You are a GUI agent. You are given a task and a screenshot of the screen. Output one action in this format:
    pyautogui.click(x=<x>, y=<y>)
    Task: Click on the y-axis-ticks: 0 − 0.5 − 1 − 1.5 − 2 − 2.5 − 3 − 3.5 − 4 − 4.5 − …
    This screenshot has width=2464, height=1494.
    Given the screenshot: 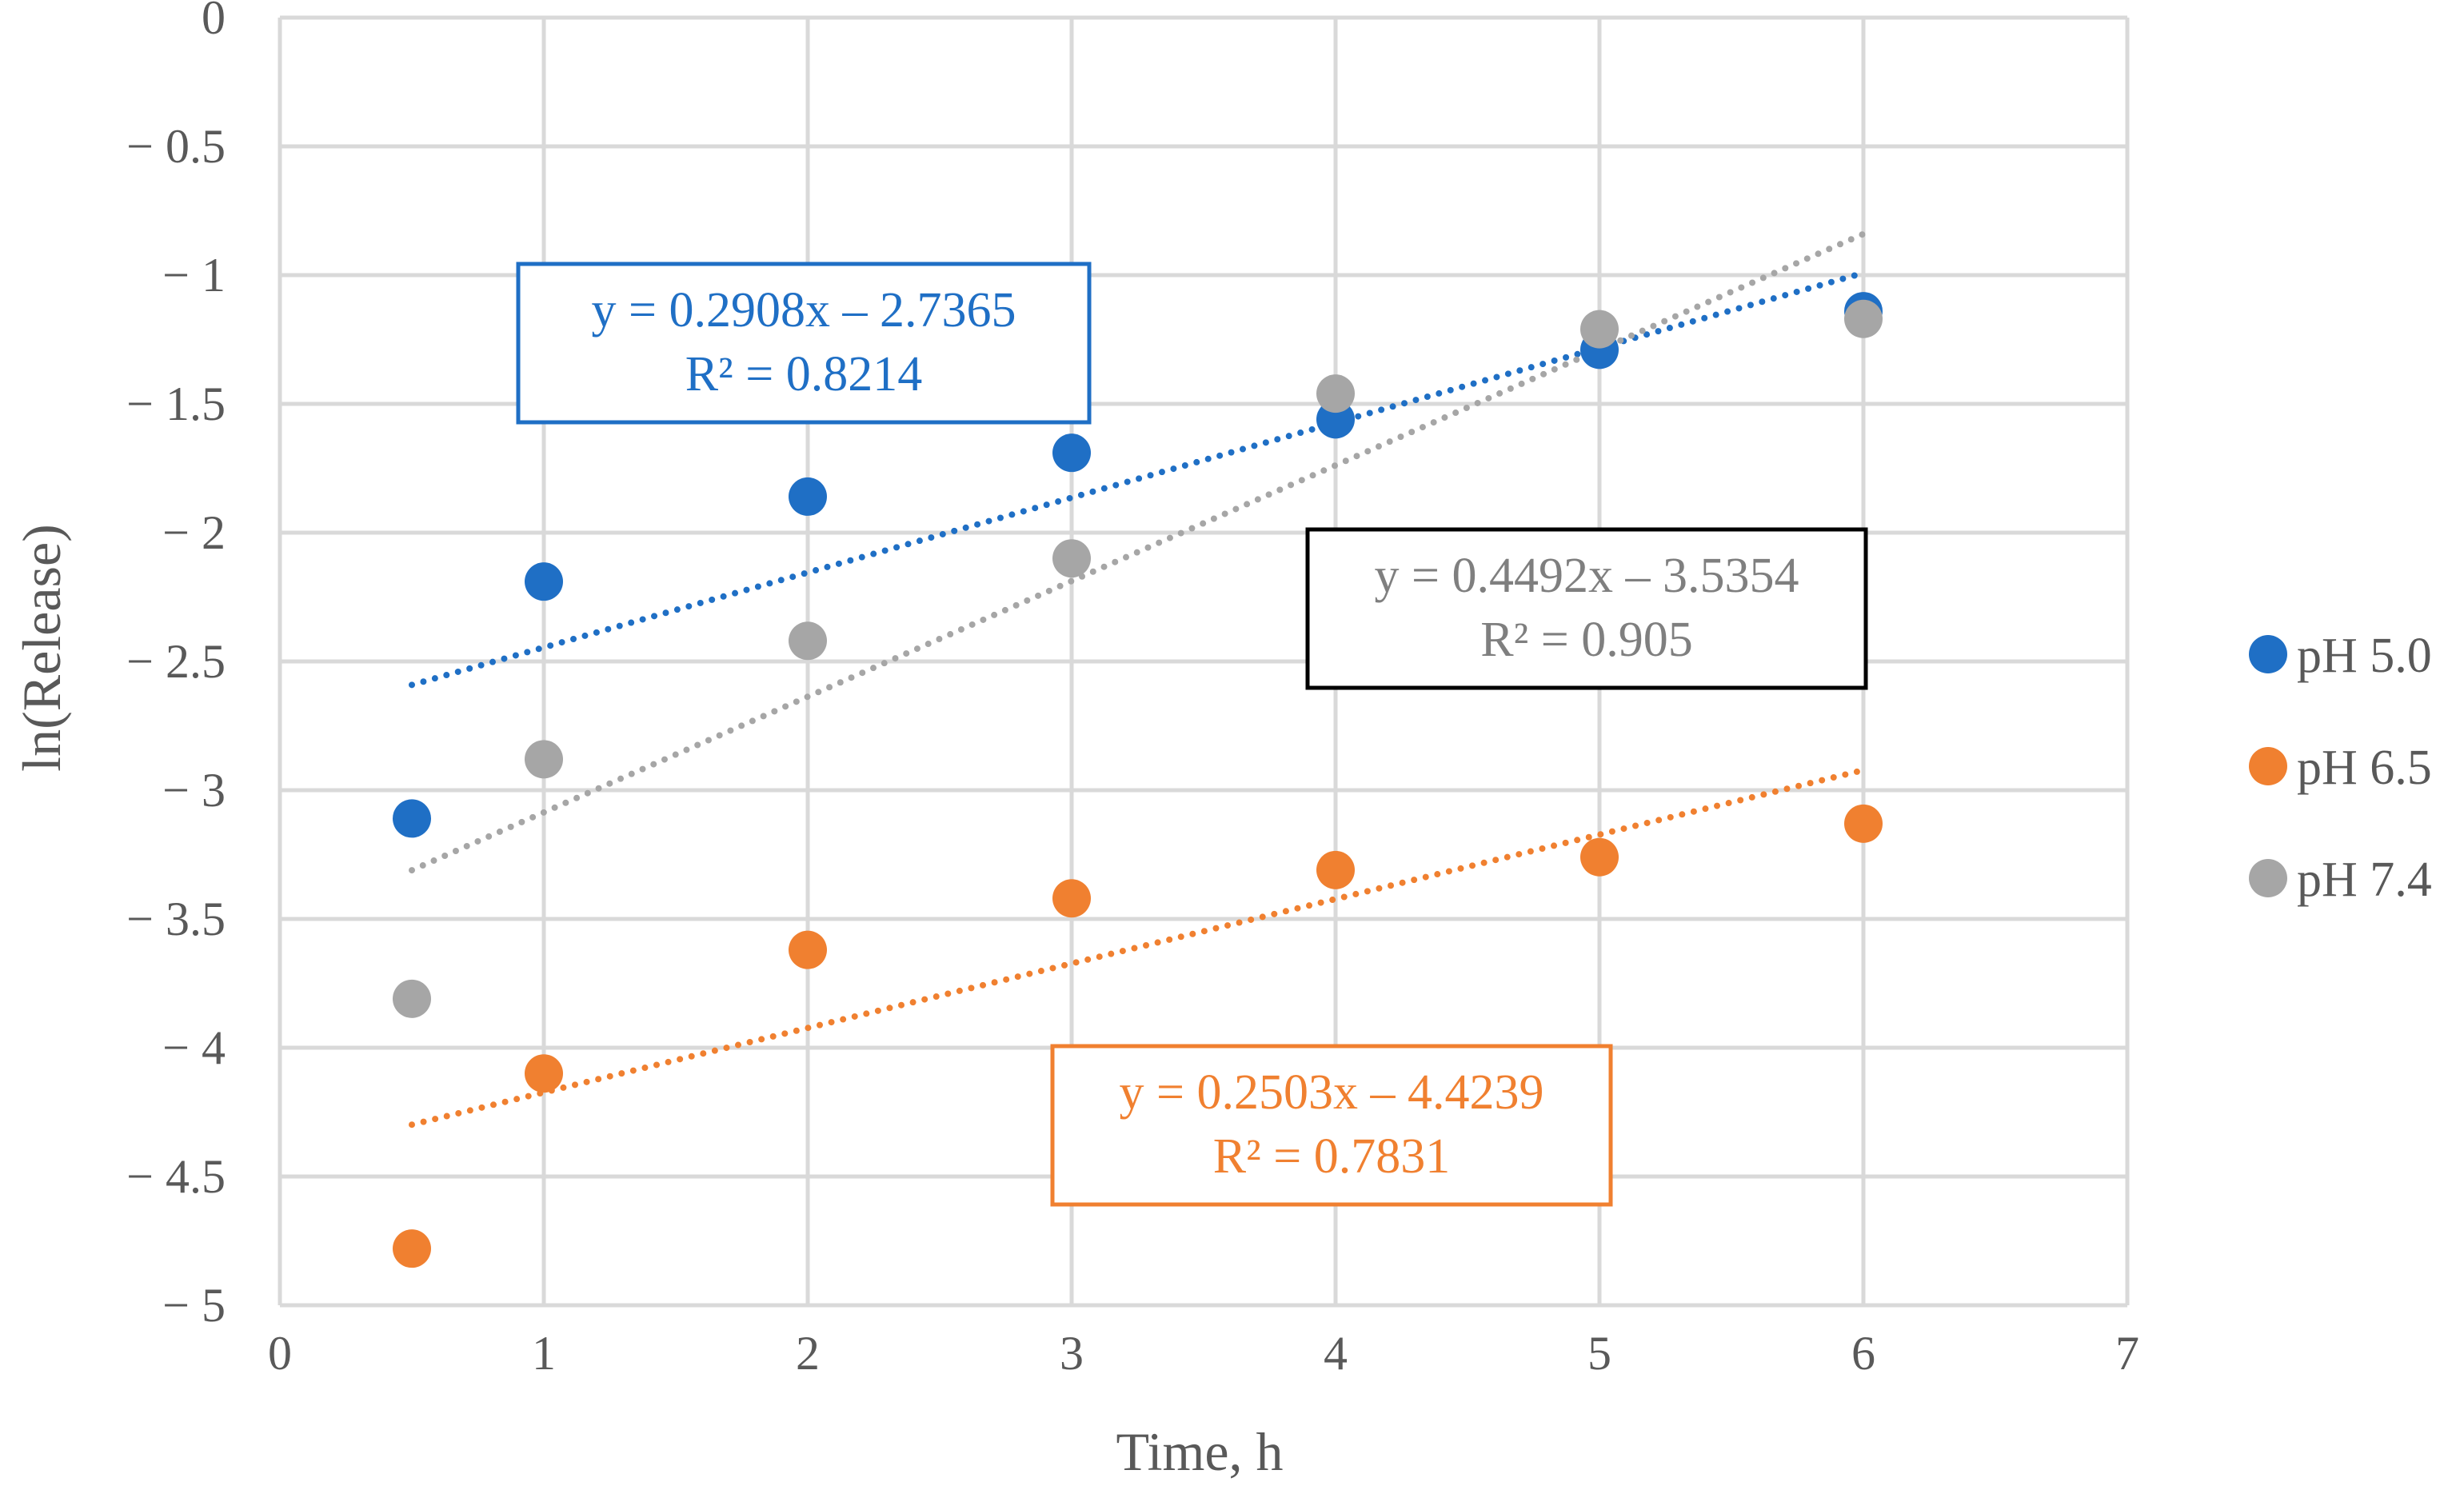 What is the action you would take?
    pyautogui.click(x=176, y=666)
    